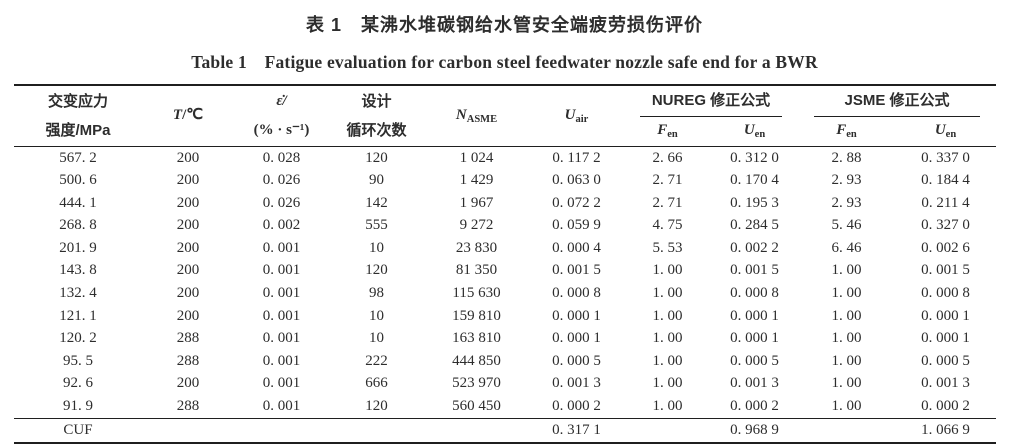 The image size is (1009, 447). Describe the element at coordinates (476, 247) in the screenshot. I see `table-cell: 23 830` at that location.